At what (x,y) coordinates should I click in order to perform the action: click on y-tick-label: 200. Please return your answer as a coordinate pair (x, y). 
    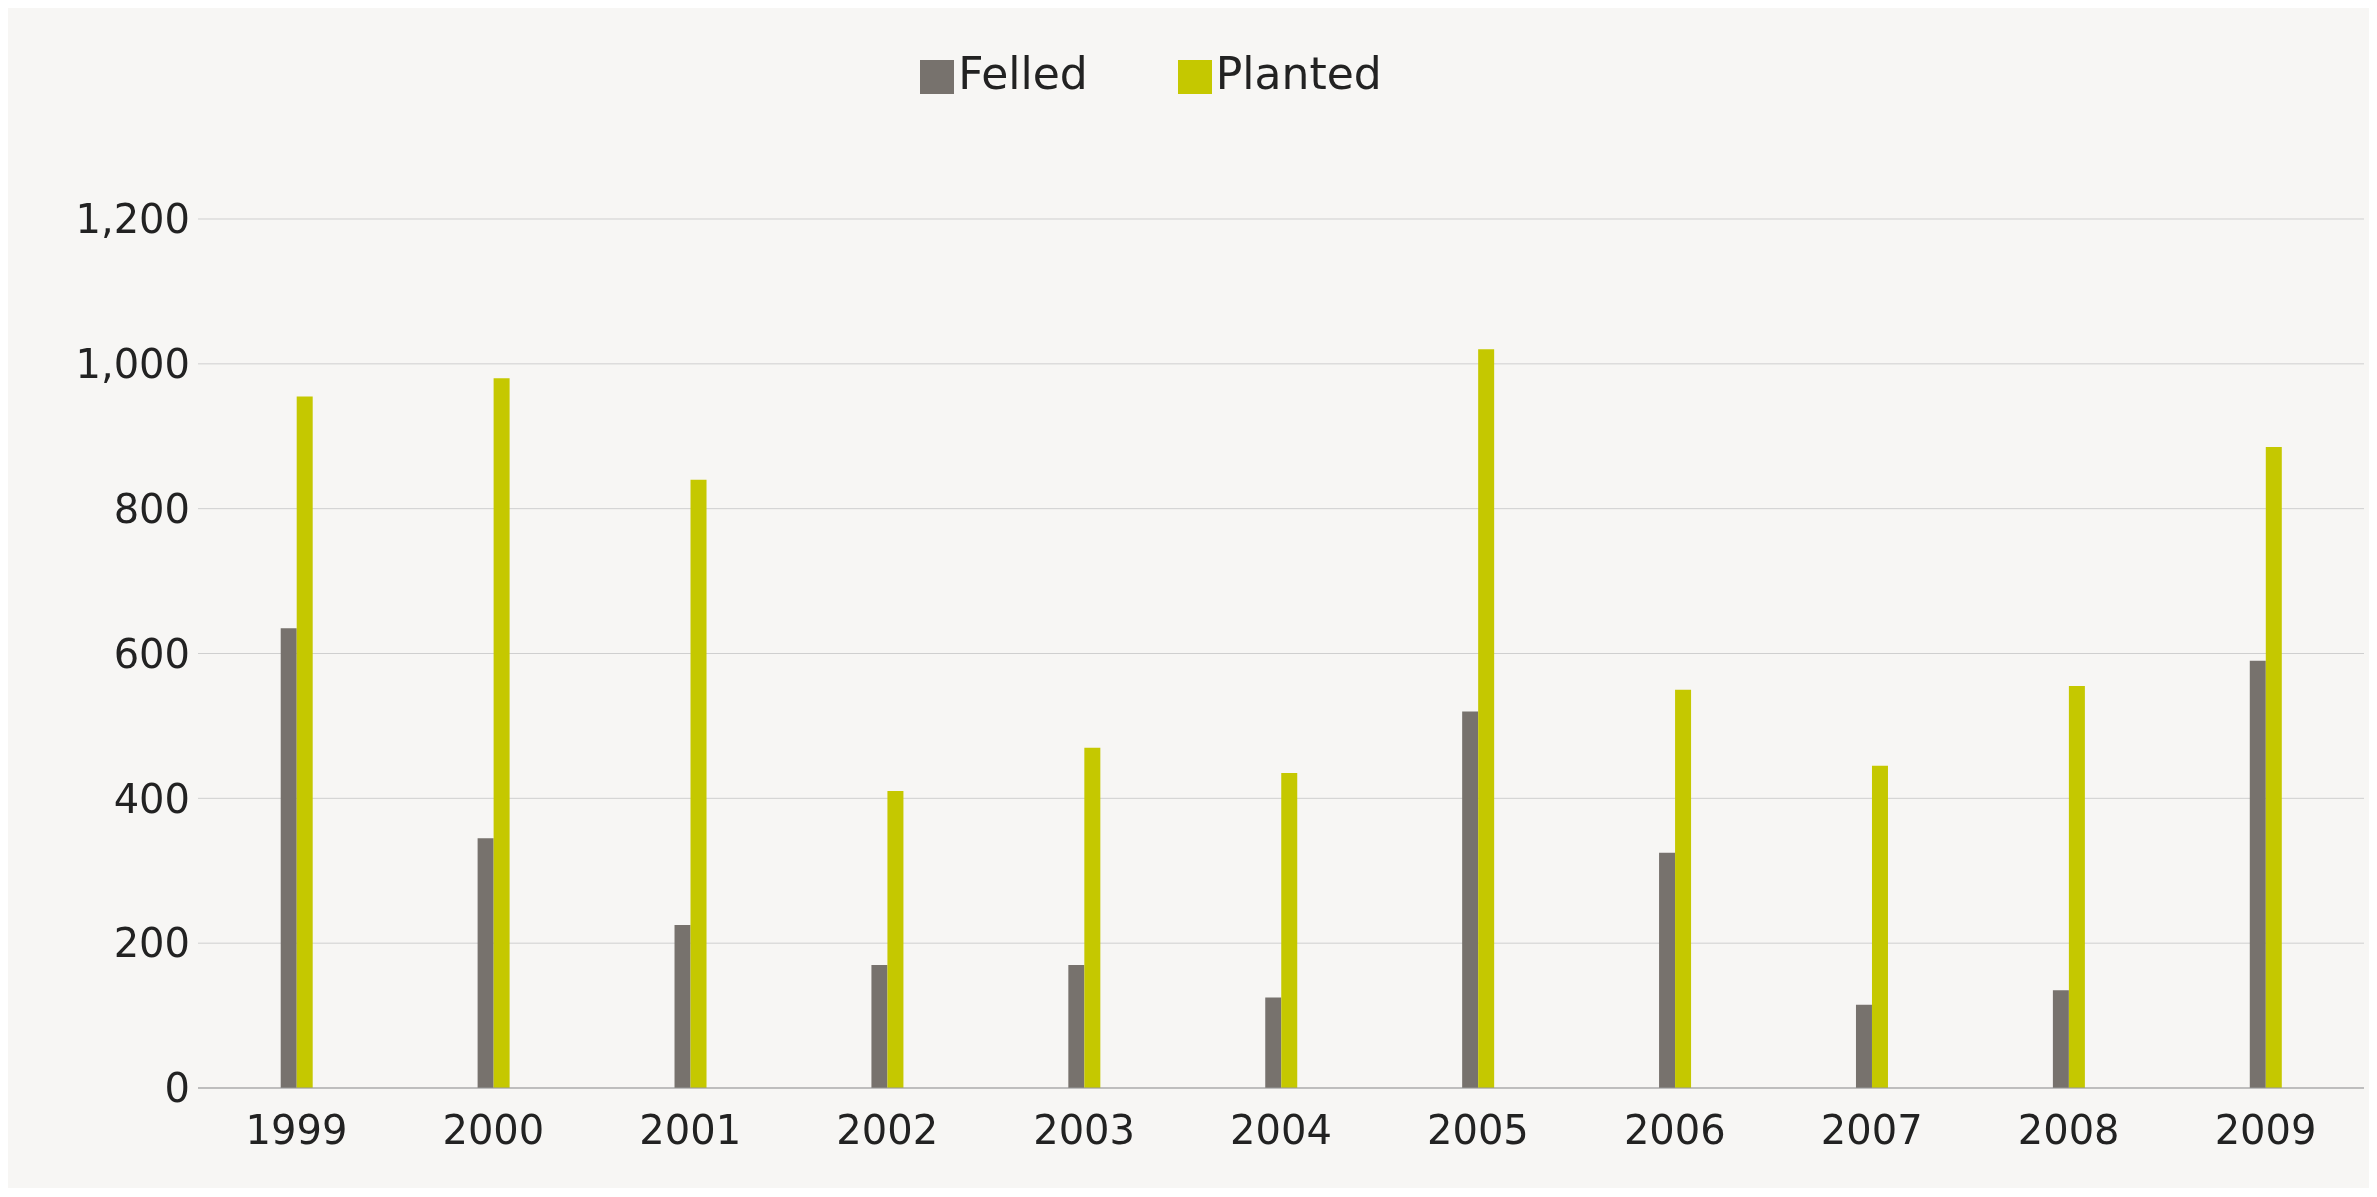
    Looking at the image, I should click on (151, 943).